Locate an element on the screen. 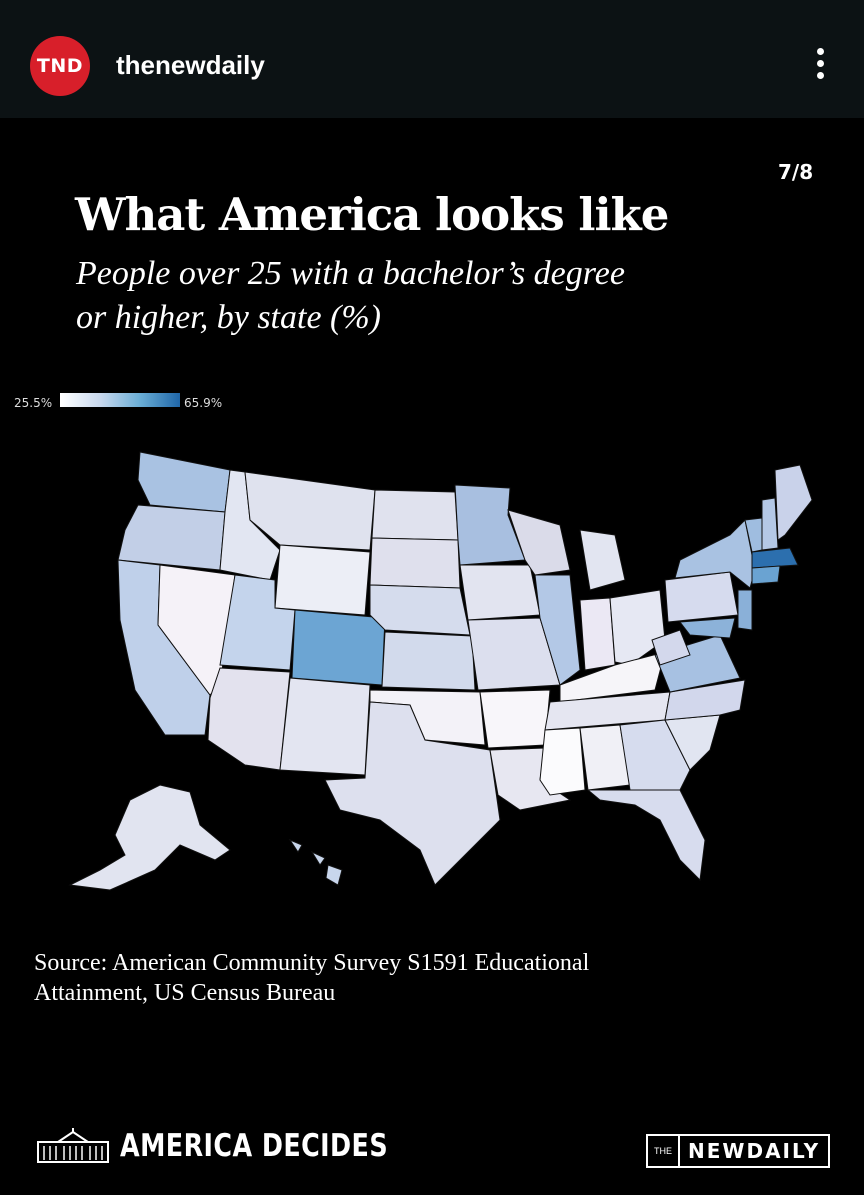 Image resolution: width=864 pixels, height=1195 pixels. logo-the: THE is located at coordinates (664, 1151).